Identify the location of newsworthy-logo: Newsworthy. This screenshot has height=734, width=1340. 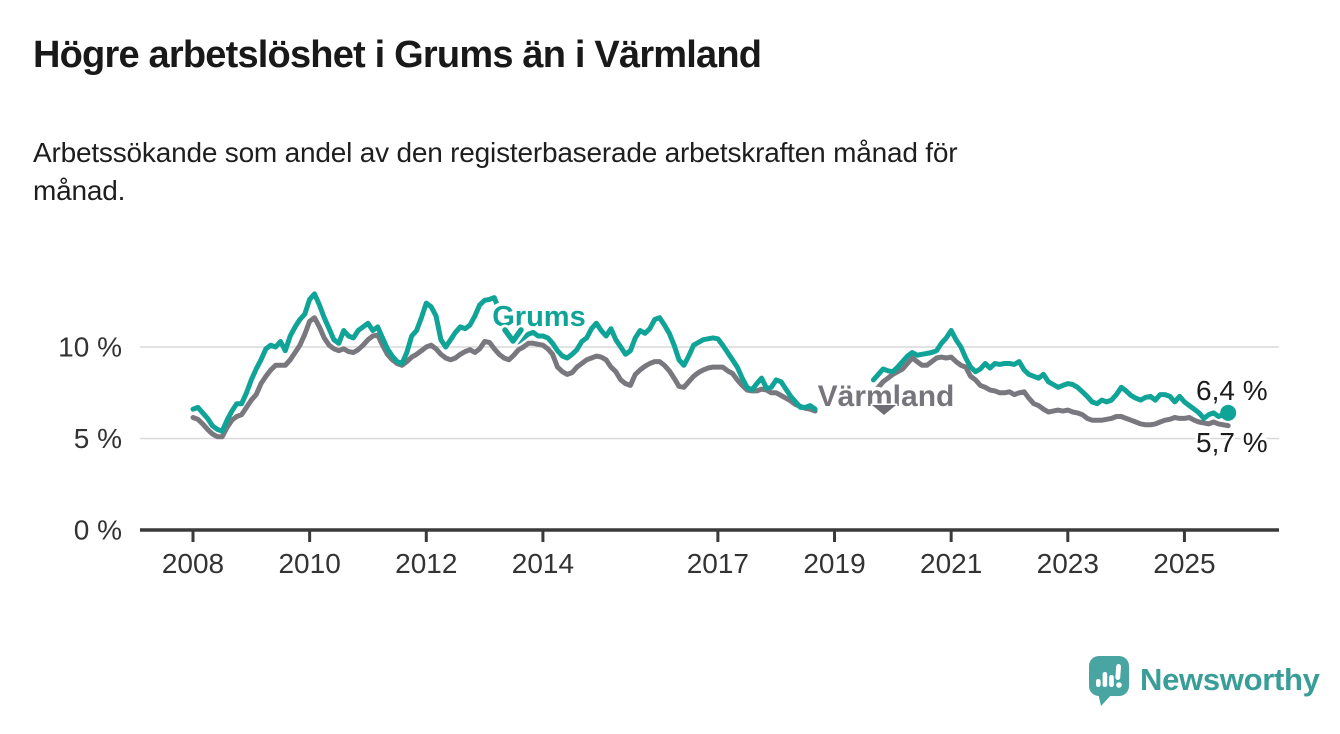
(1204, 680).